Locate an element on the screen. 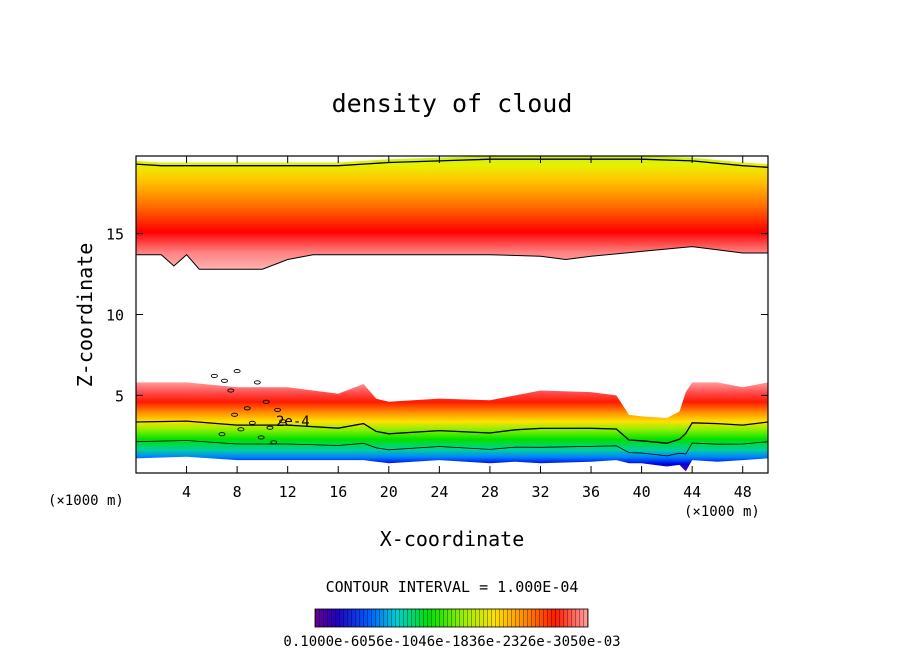 This screenshot has height=654, width=904. x-tick-label: 32 is located at coordinates (540, 492).